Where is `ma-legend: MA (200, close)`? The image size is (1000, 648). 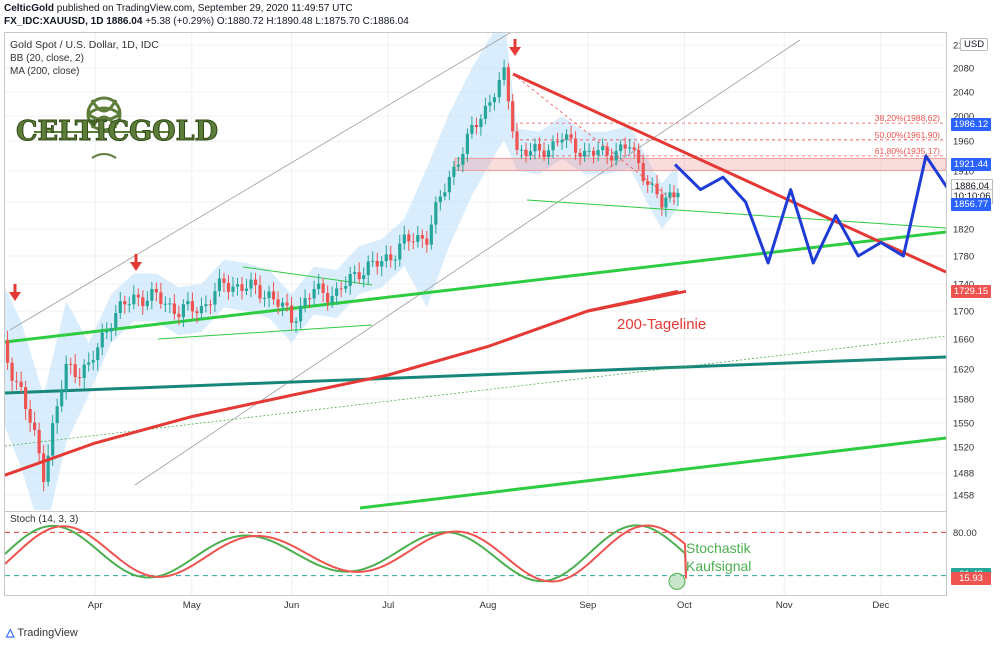
ma-legend: MA (200, close) is located at coordinates (45, 71).